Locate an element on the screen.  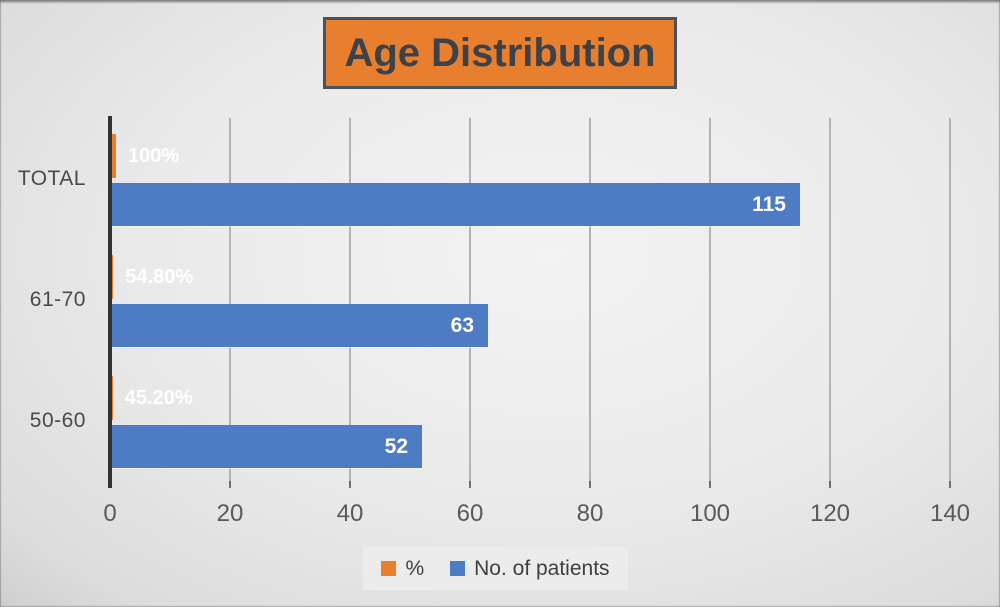
chart-legend: % No. of patients is located at coordinates (495, 568).